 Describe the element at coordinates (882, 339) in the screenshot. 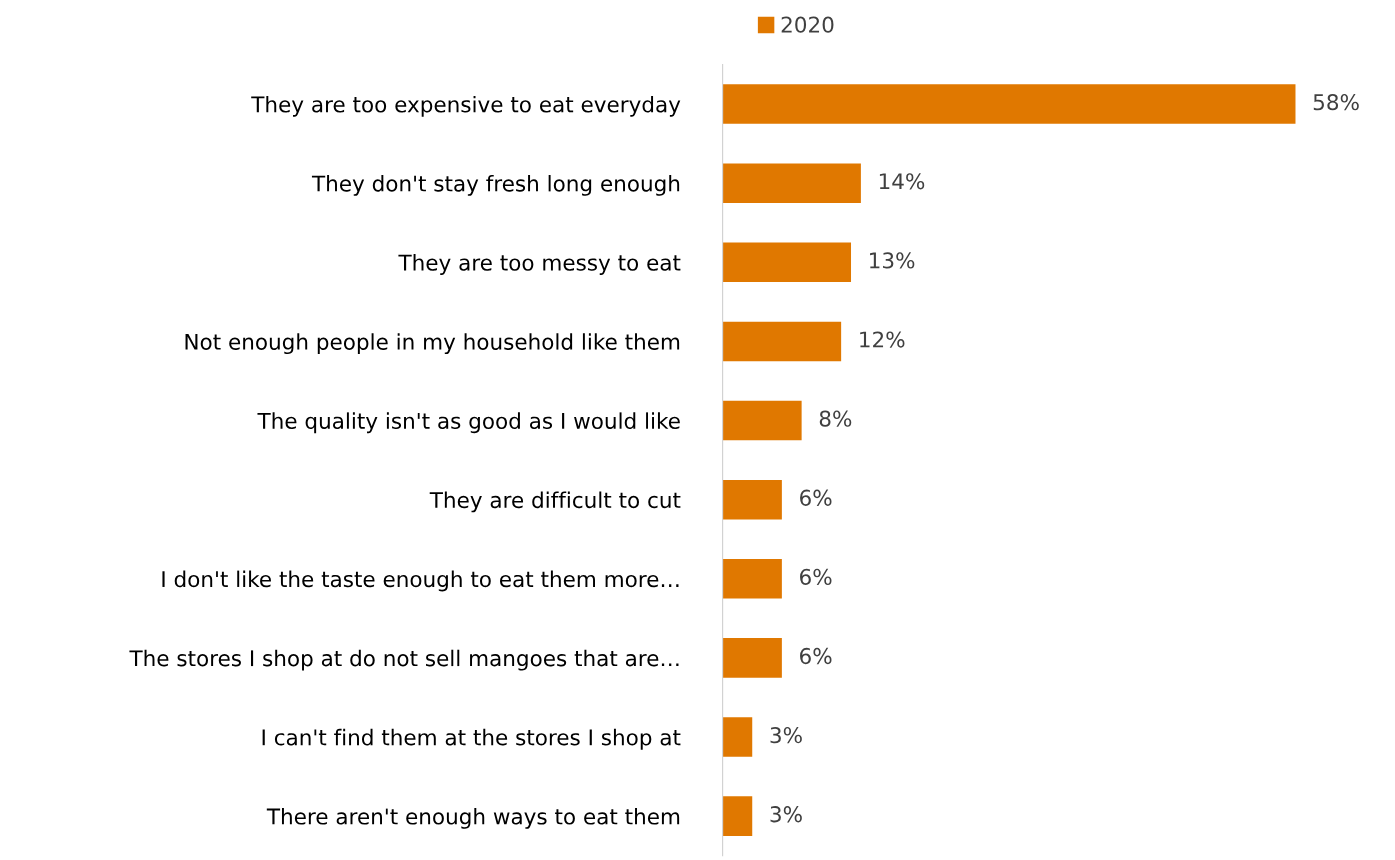

I see `data-label: 12%` at that location.